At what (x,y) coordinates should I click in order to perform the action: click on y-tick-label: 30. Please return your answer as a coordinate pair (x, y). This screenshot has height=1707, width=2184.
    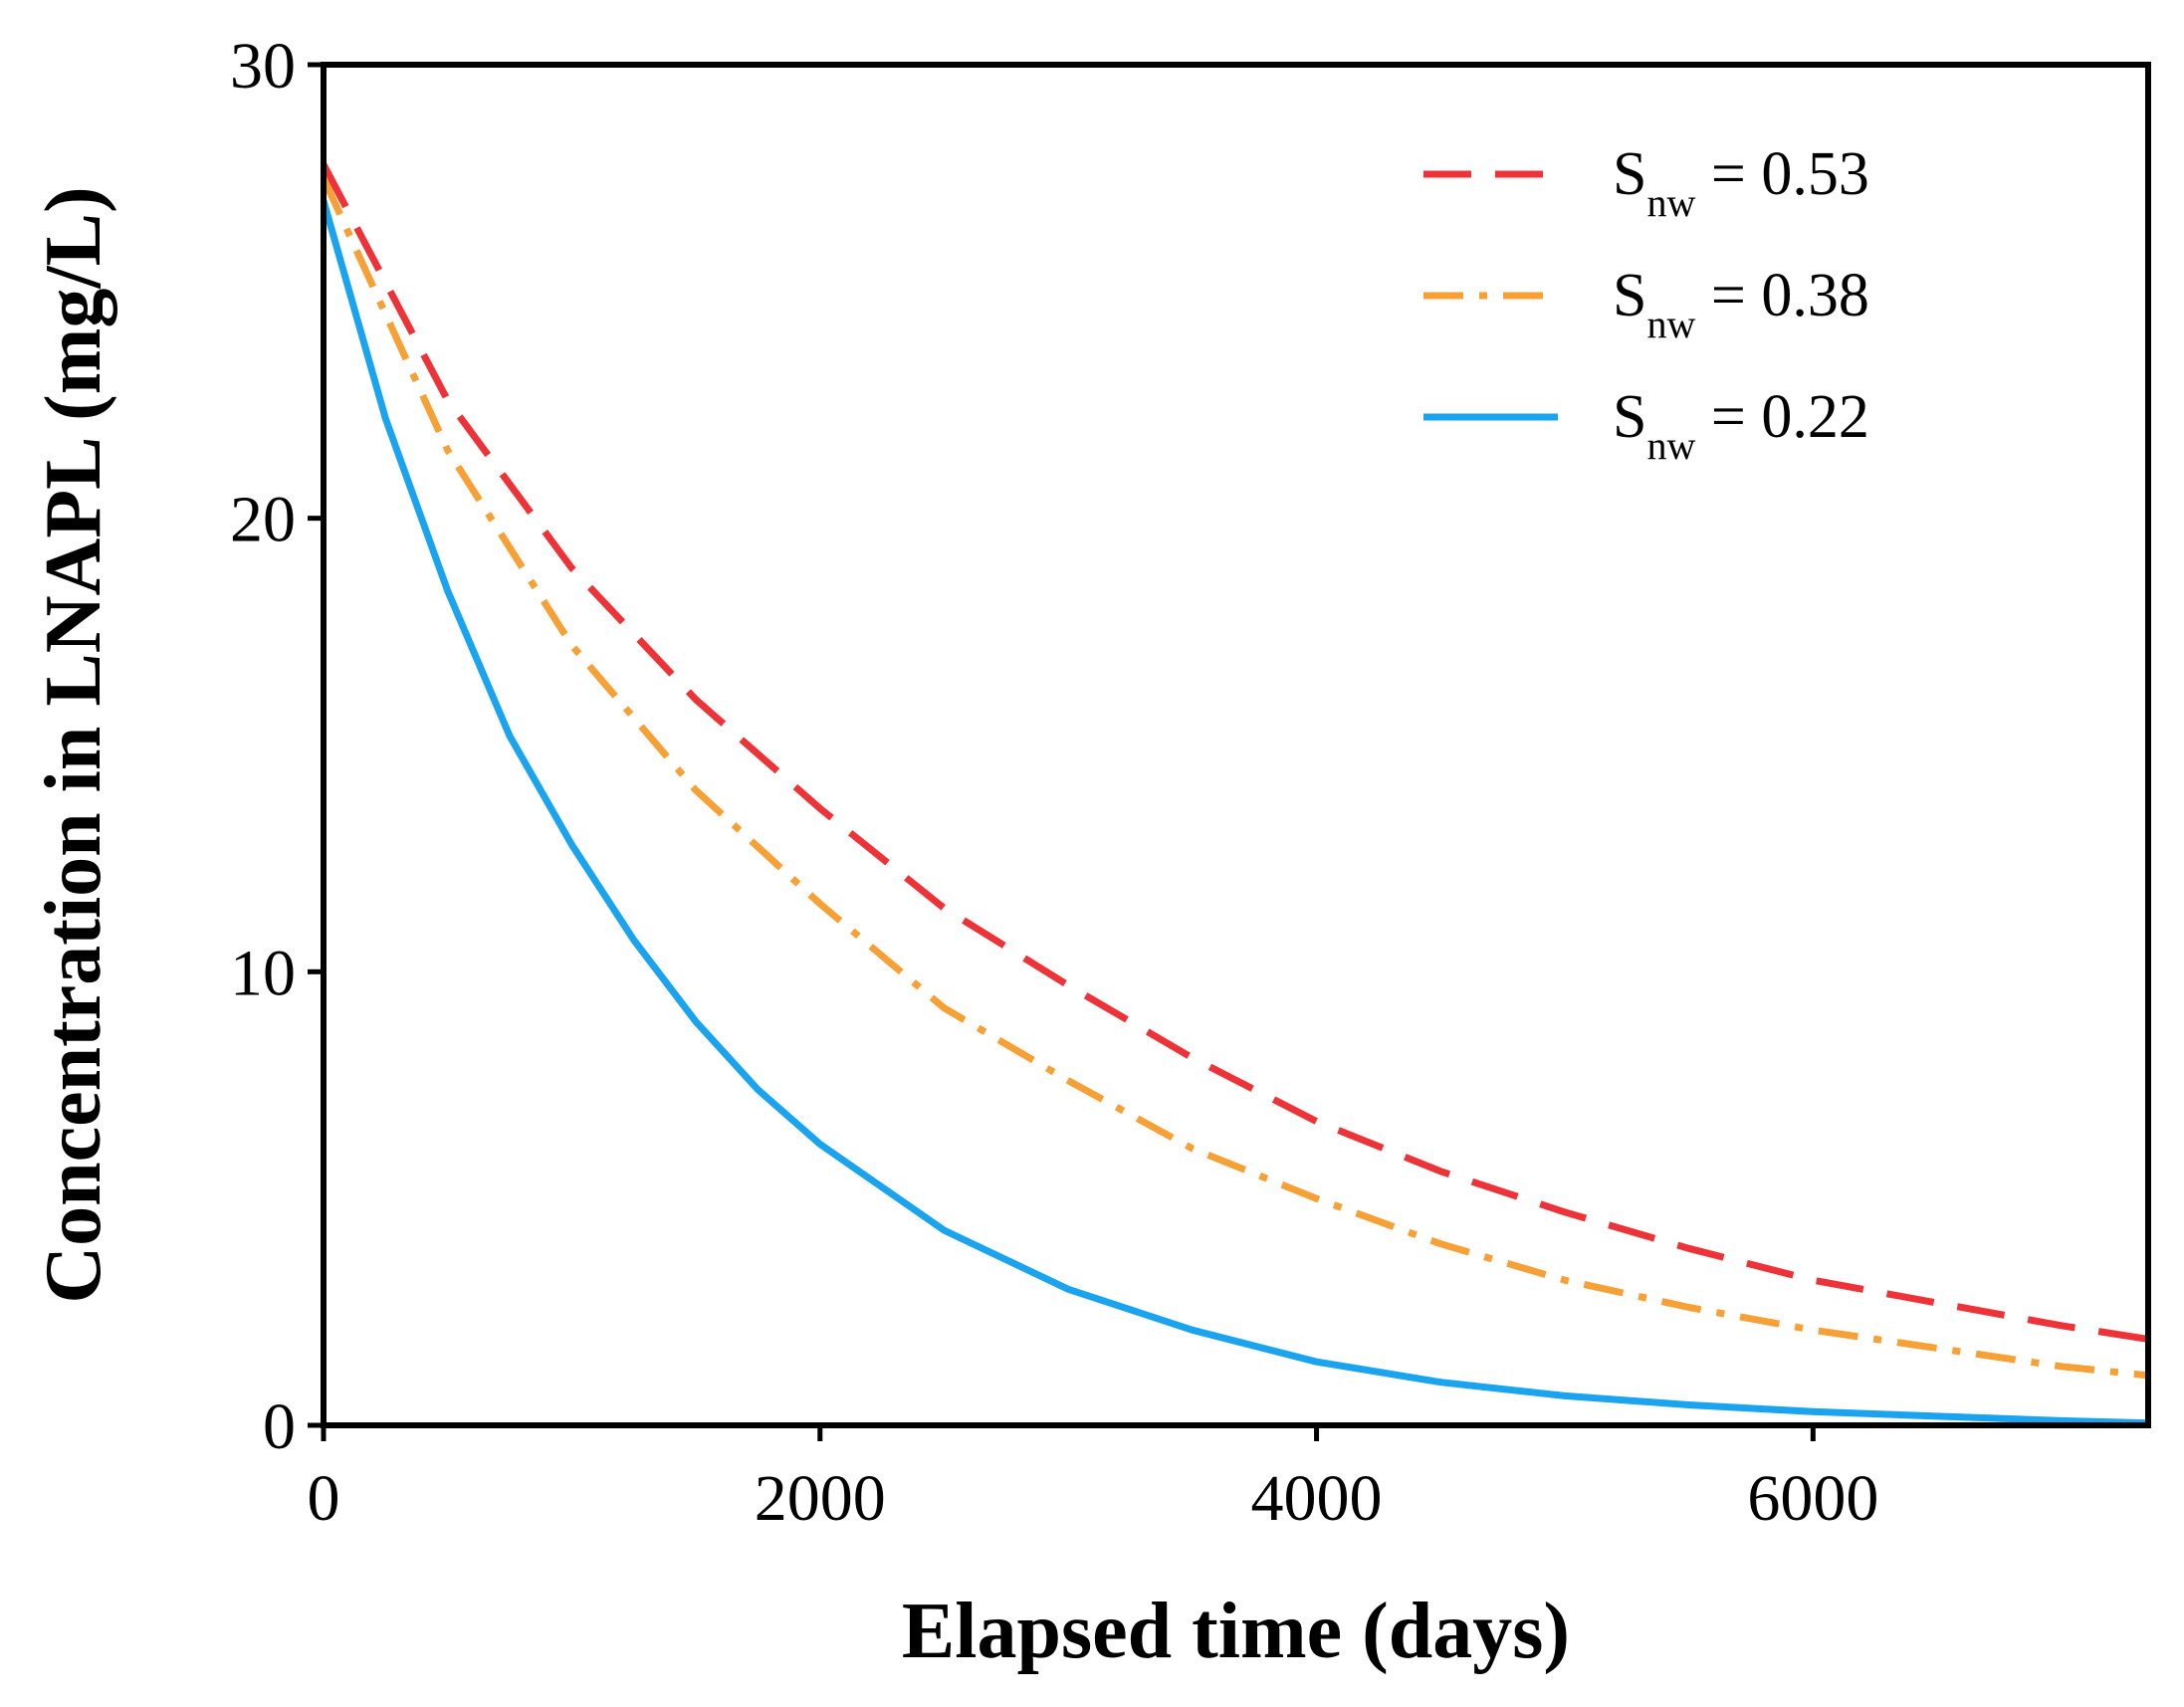
    Looking at the image, I should click on (263, 66).